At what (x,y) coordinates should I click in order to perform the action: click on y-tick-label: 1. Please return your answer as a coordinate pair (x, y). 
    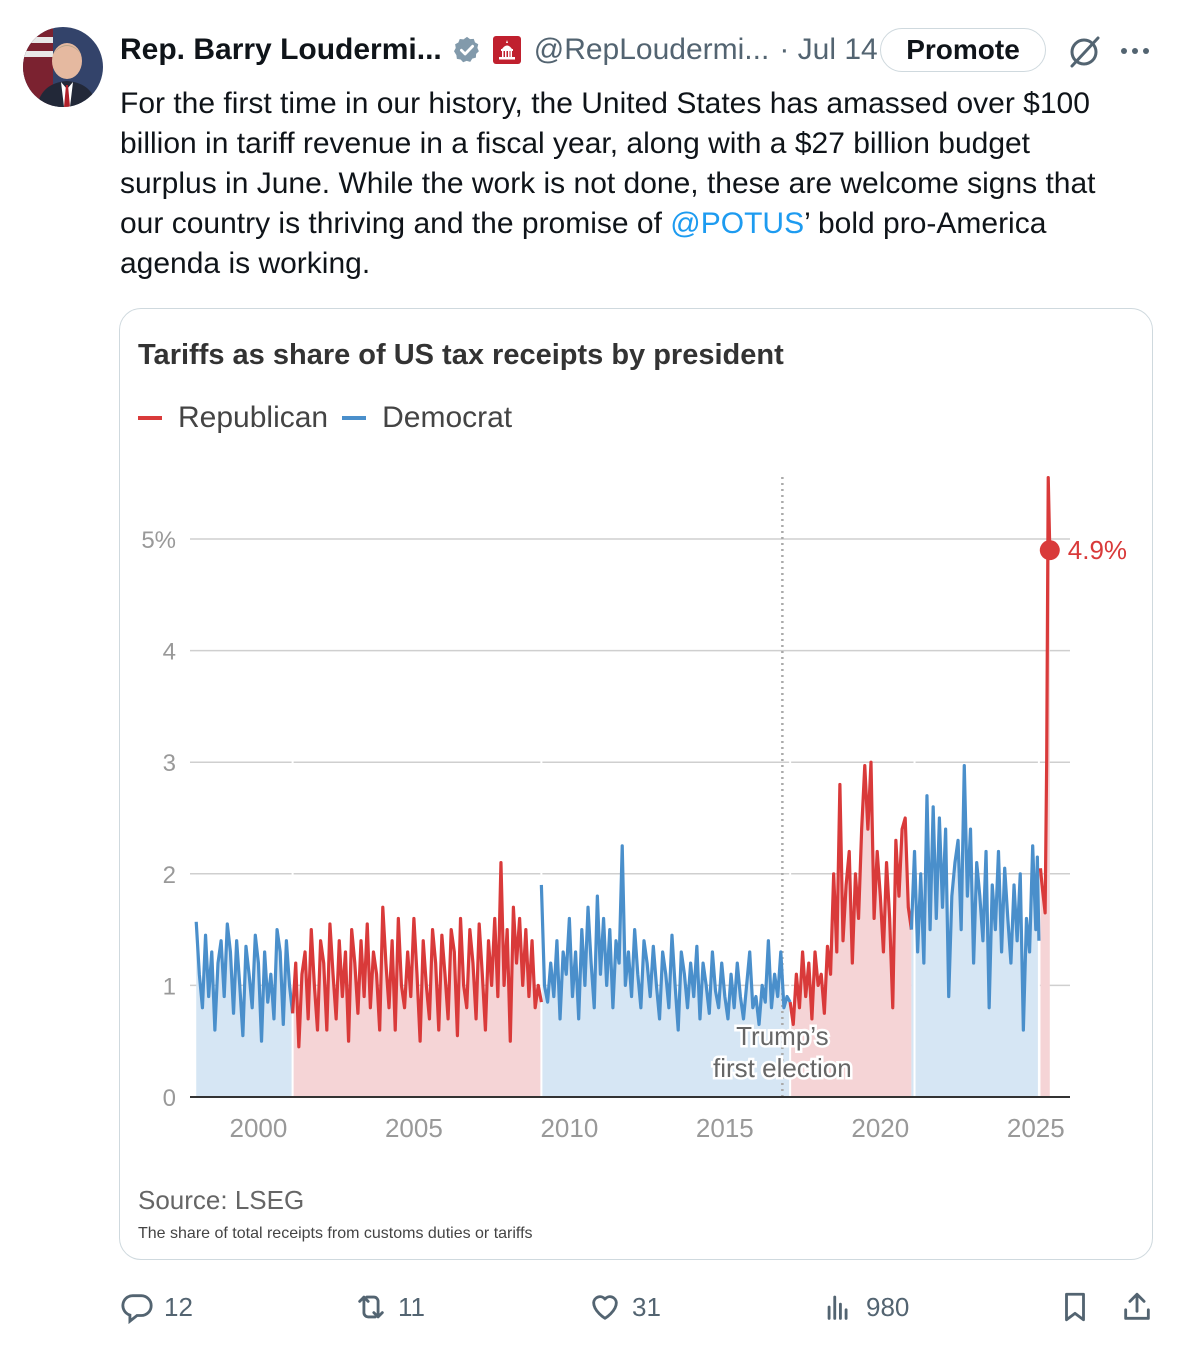
    Looking at the image, I should click on (169, 986).